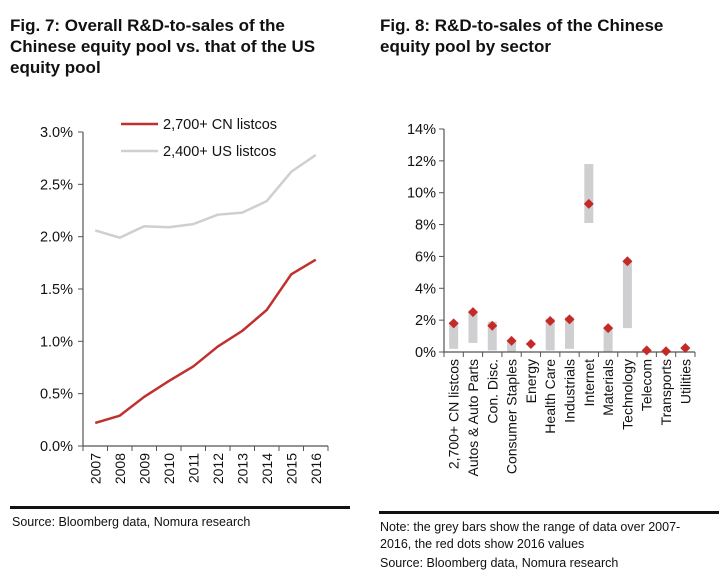  I want to click on fig8-x-tick-label: Telecom, so click(647, 385).